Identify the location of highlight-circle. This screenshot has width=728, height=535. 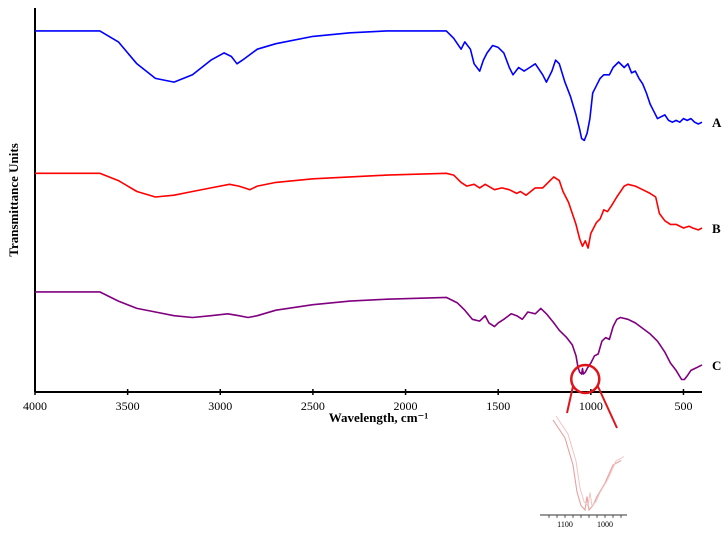
(585, 379).